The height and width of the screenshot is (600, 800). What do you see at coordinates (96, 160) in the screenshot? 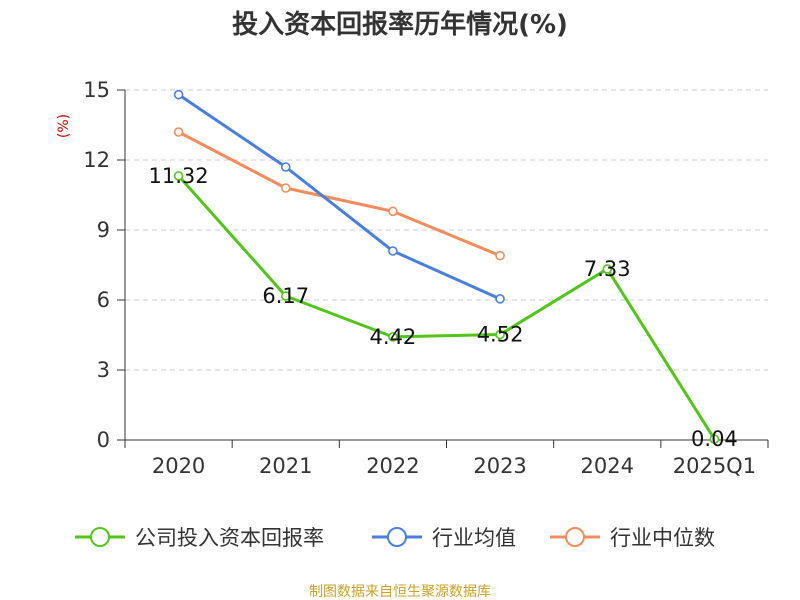
I see `y-tick-label: 12` at bounding box center [96, 160].